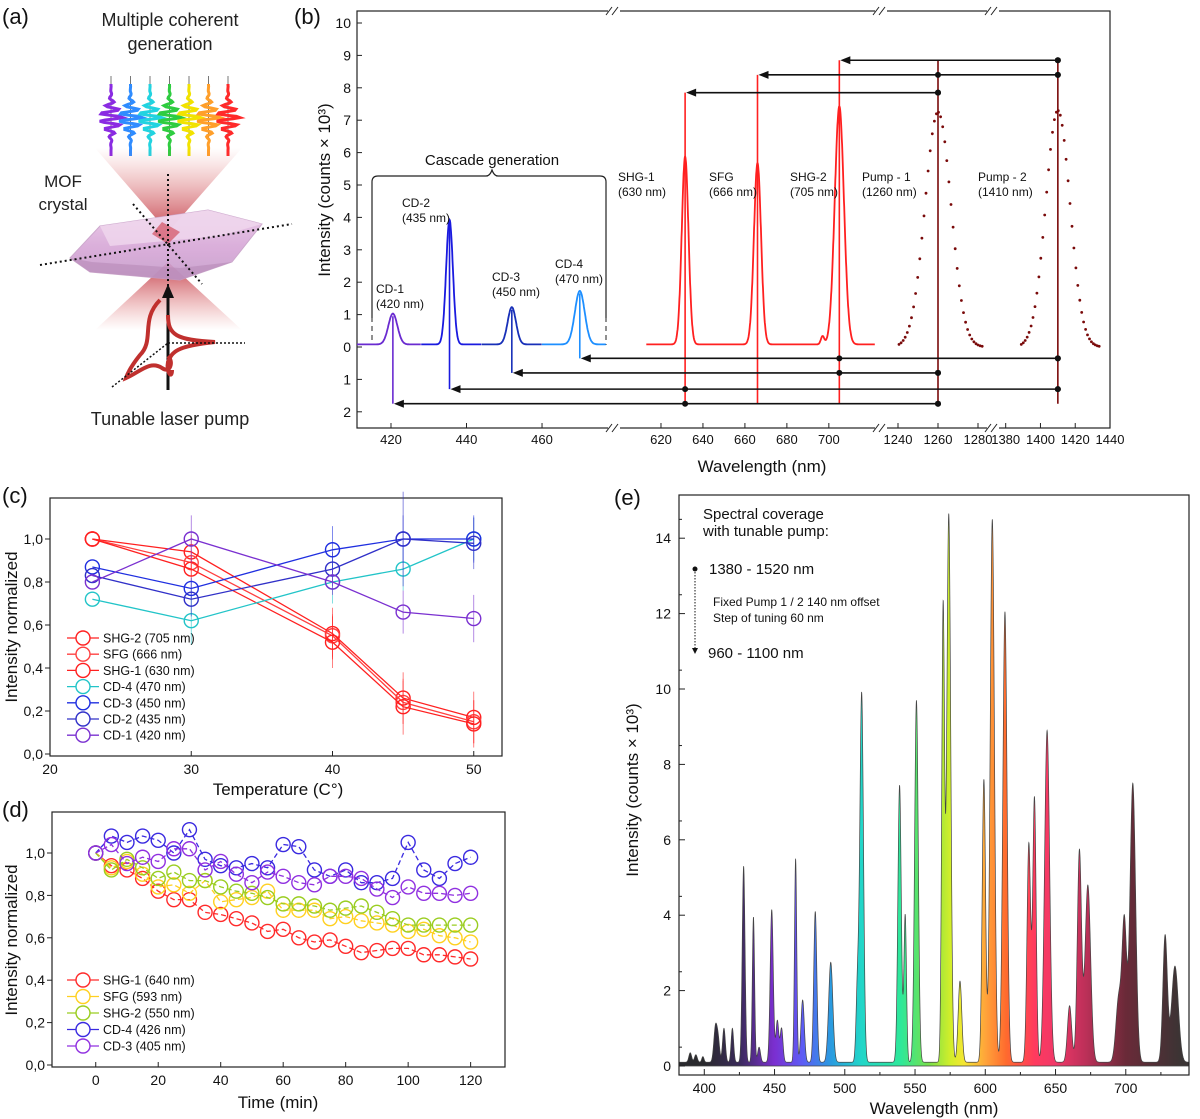  I want to click on x-tick-label: 440, so click(467, 439).